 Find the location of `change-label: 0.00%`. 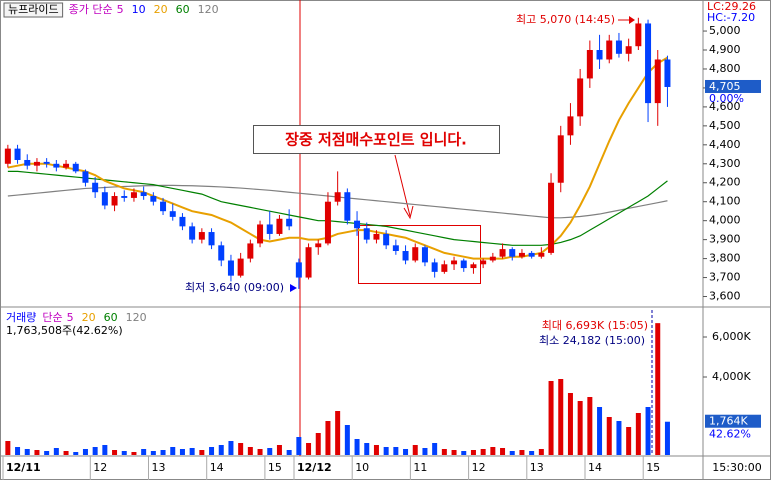

change-label: 0.00% is located at coordinates (726, 98).